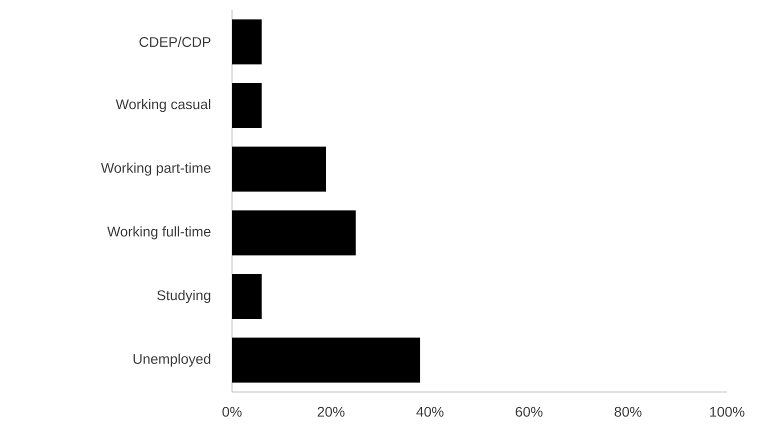 Image resolution: width=759 pixels, height=439 pixels. I want to click on x-tick-label: 100%, so click(727, 411).